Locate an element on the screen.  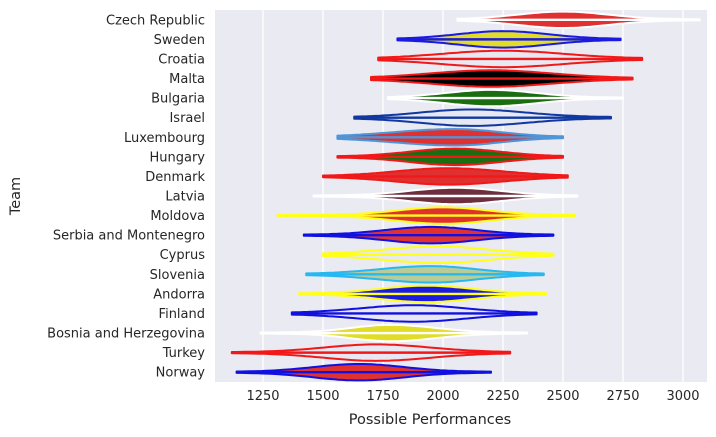
x-tick-3000: 3000 is located at coordinates (682, 396).